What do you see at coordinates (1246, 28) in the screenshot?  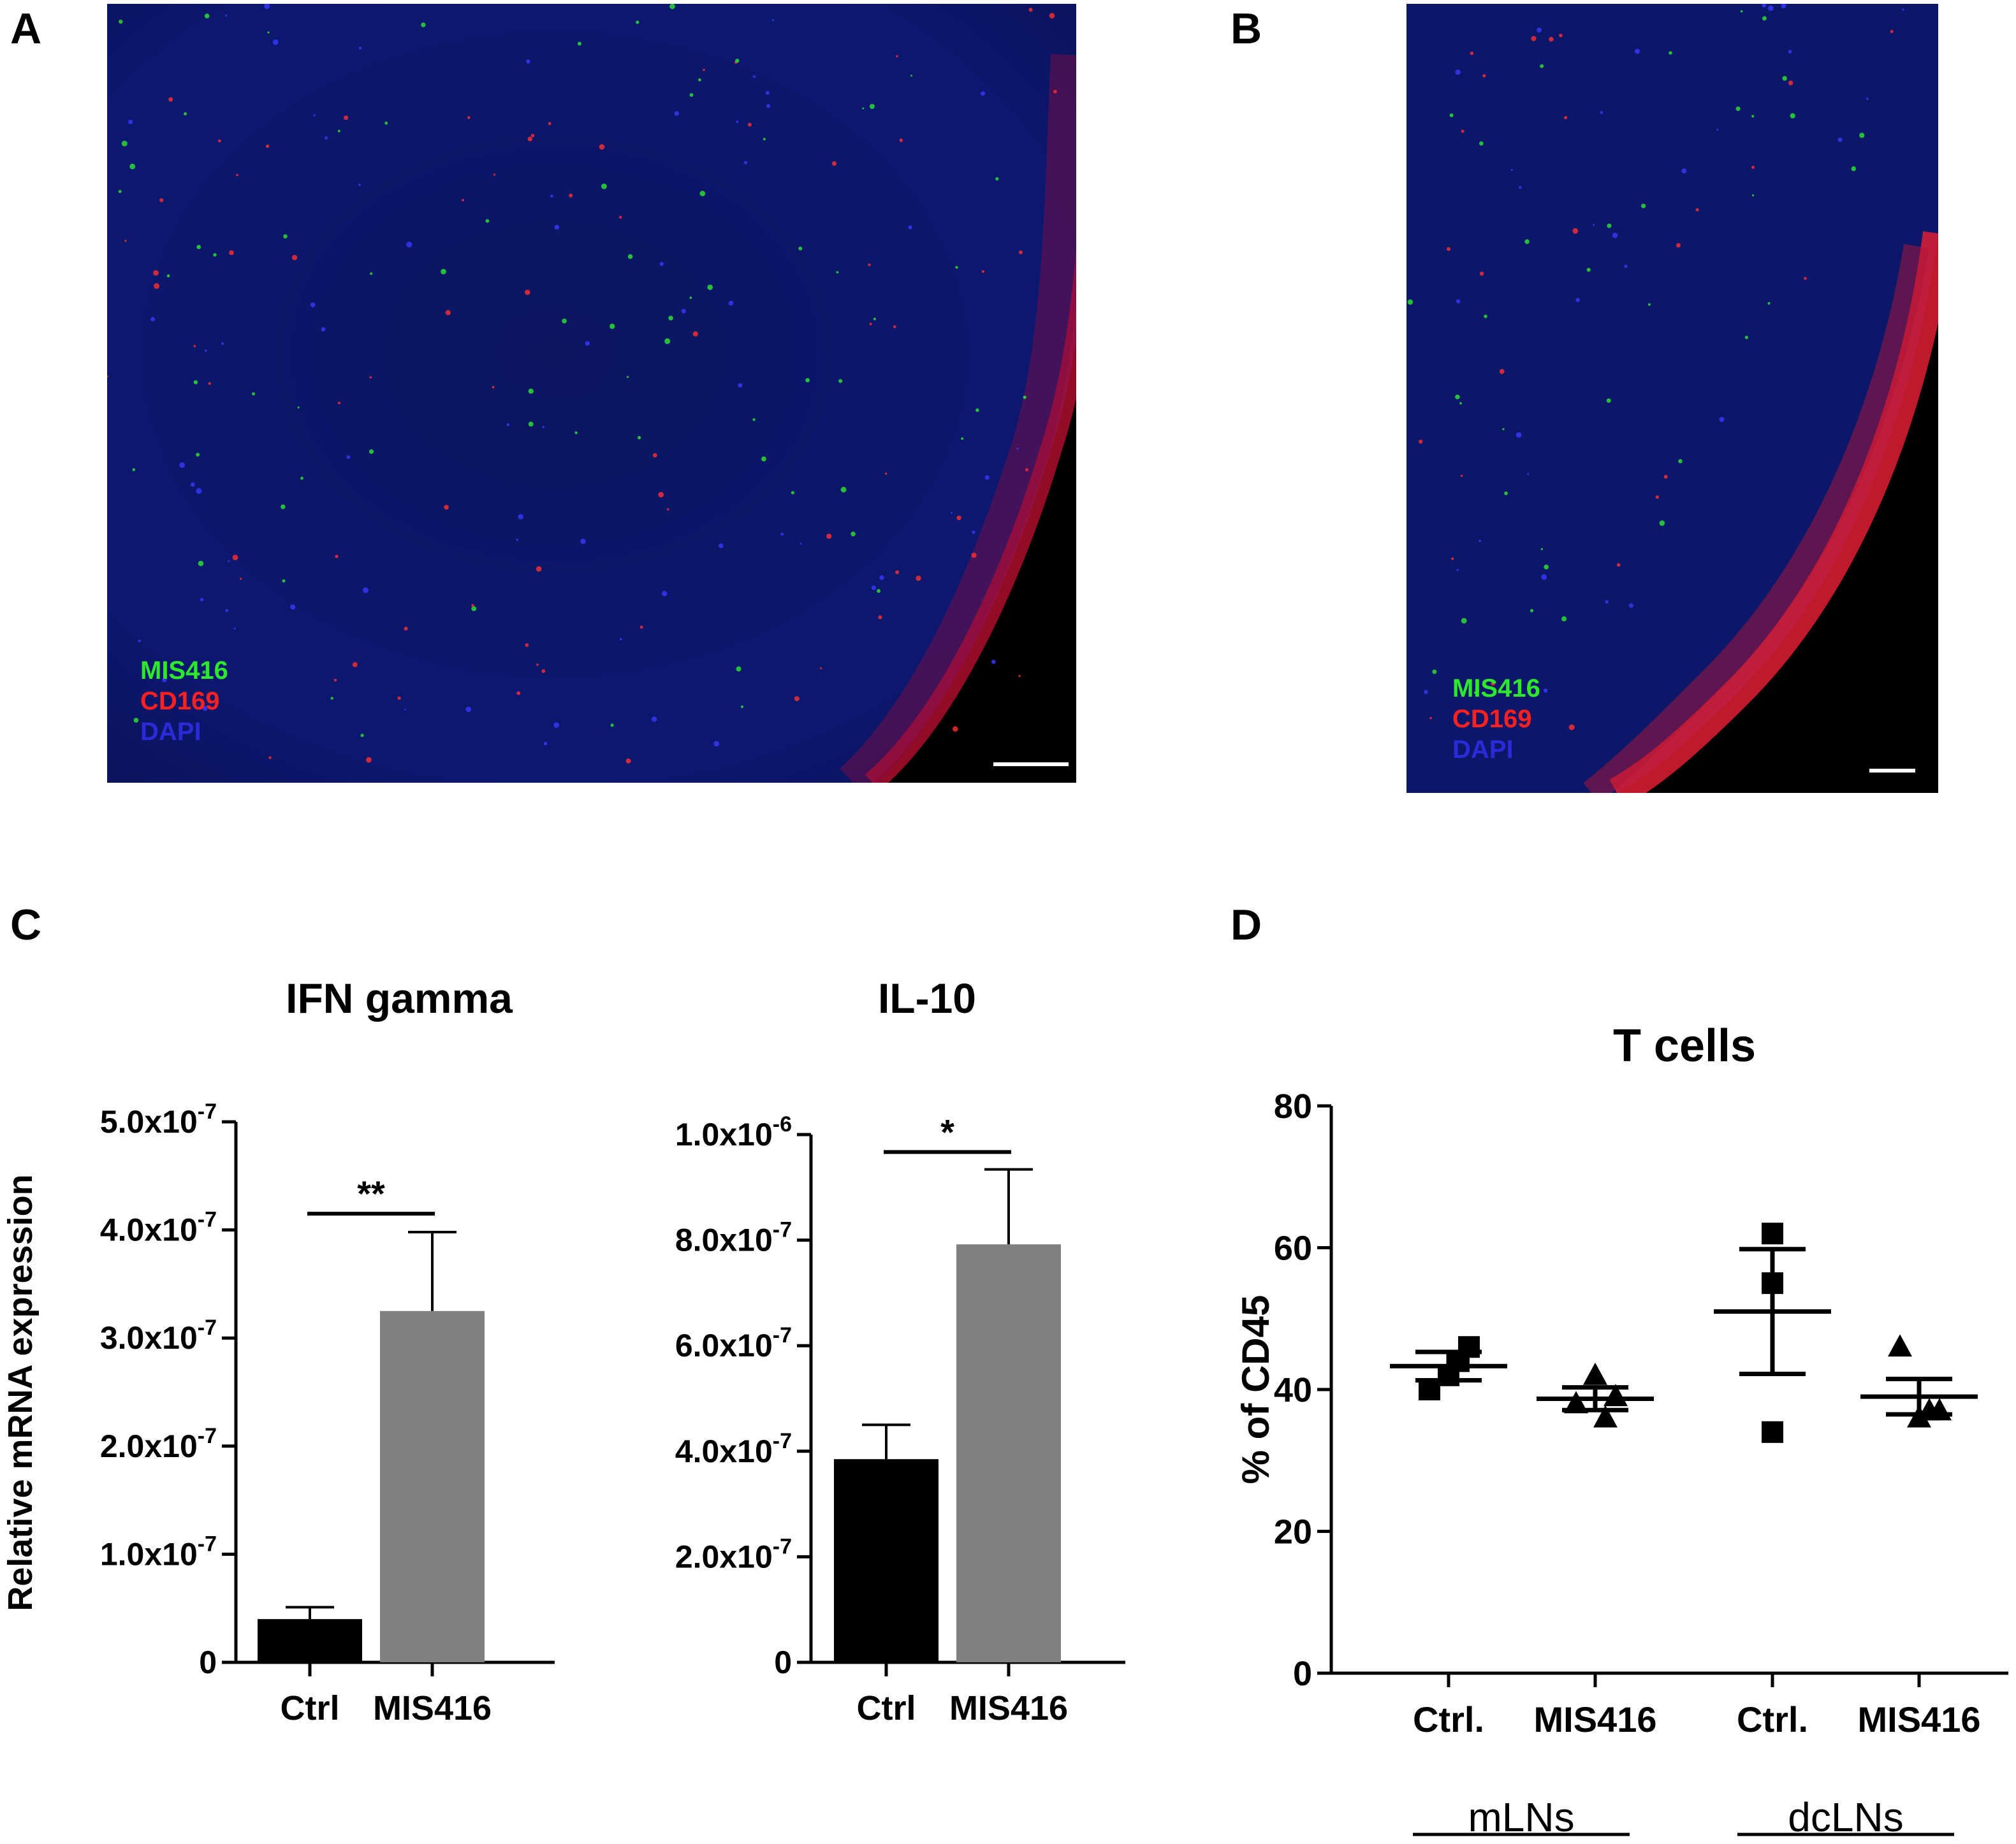 I see `panel-letter-b: B` at bounding box center [1246, 28].